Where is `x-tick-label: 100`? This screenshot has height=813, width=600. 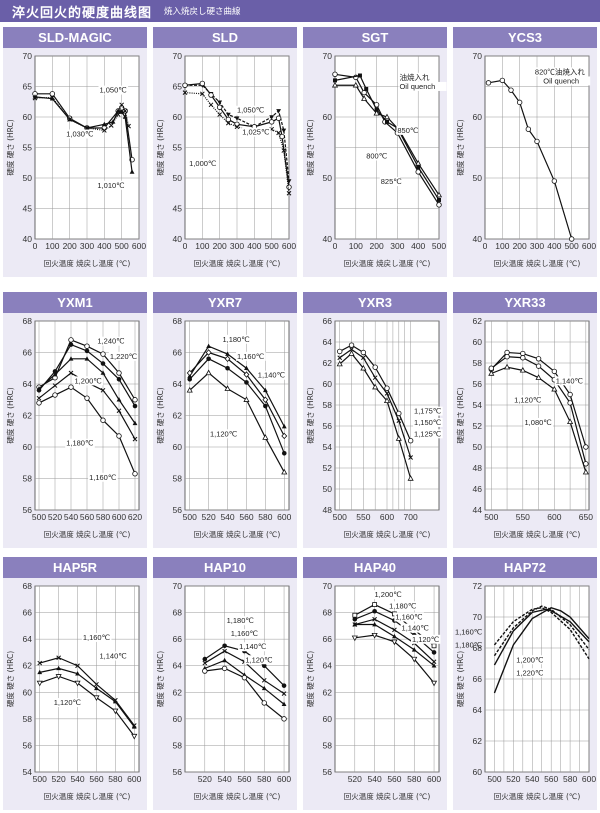
x-tick-label: 100 is located at coordinates (502, 246).